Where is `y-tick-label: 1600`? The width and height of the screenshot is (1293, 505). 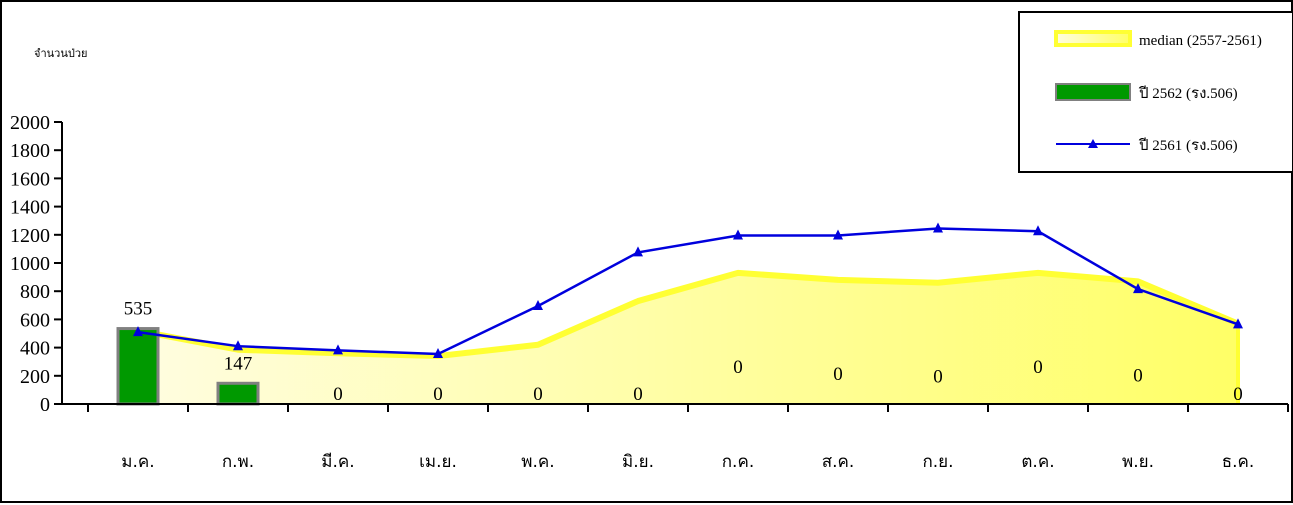 y-tick-label: 1600 is located at coordinates (30, 179).